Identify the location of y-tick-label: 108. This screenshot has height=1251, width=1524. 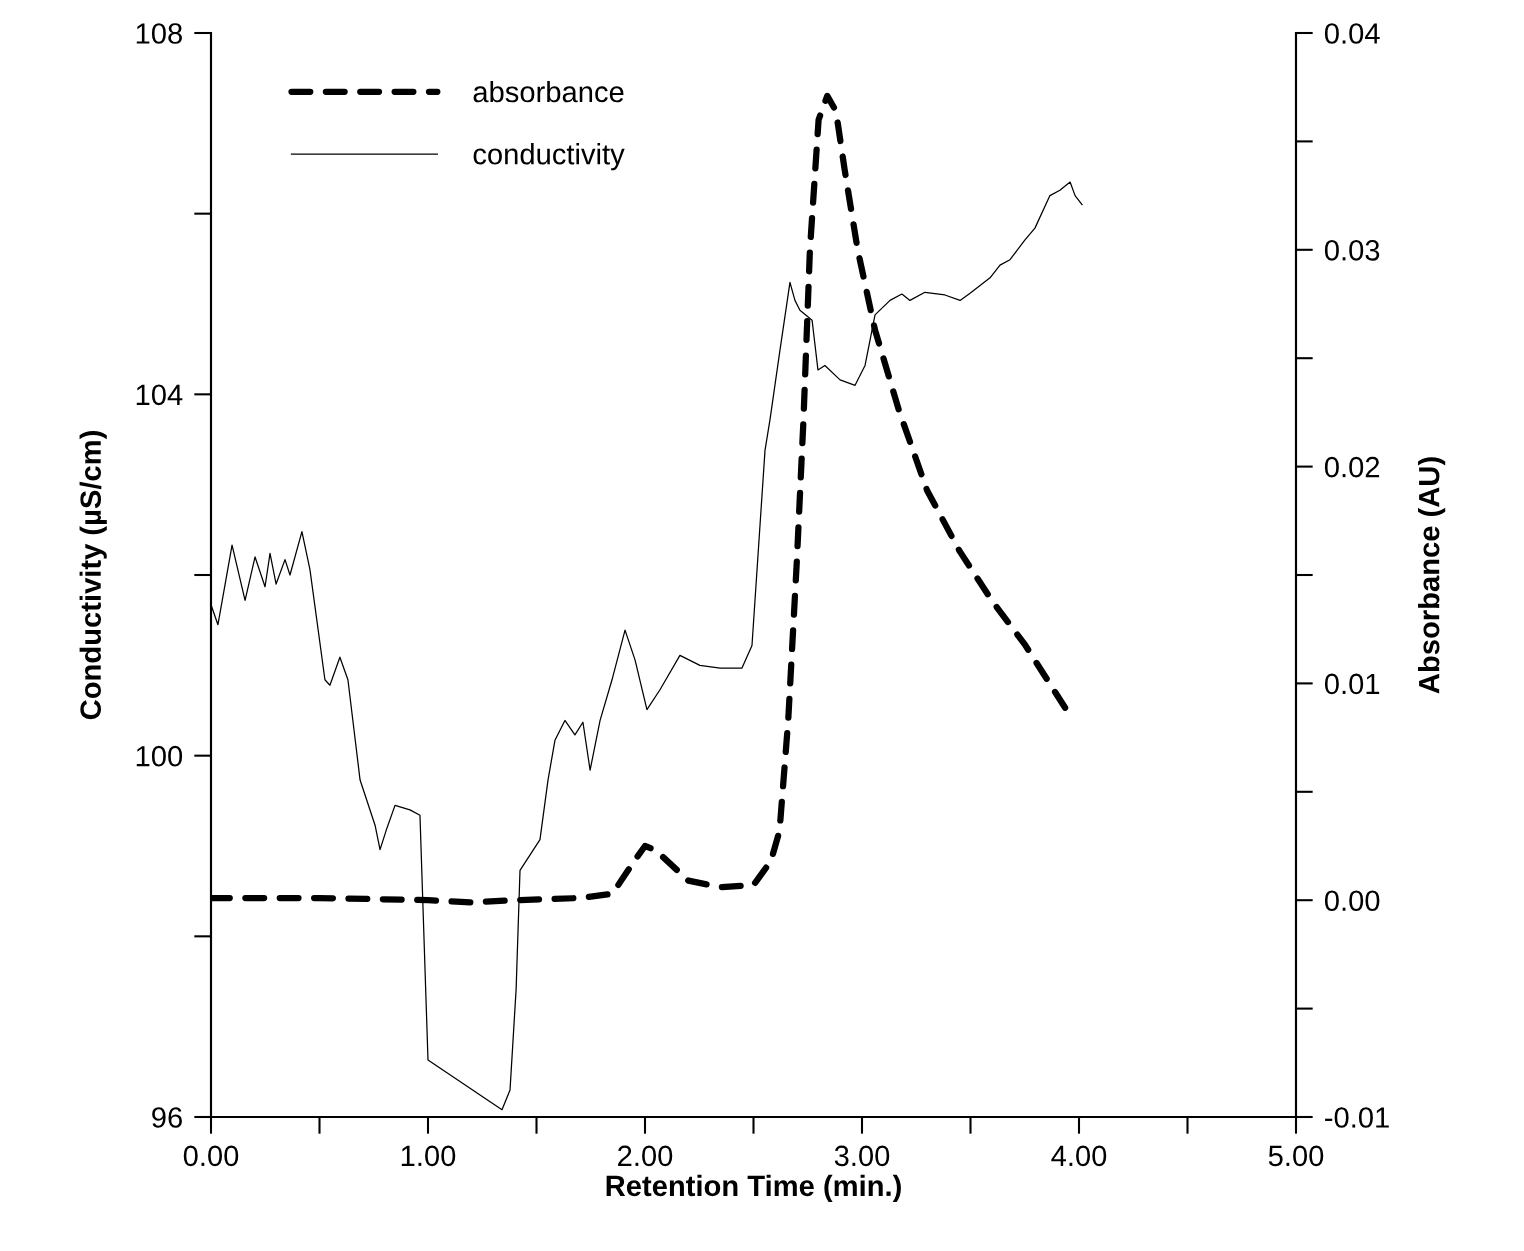
(159, 33).